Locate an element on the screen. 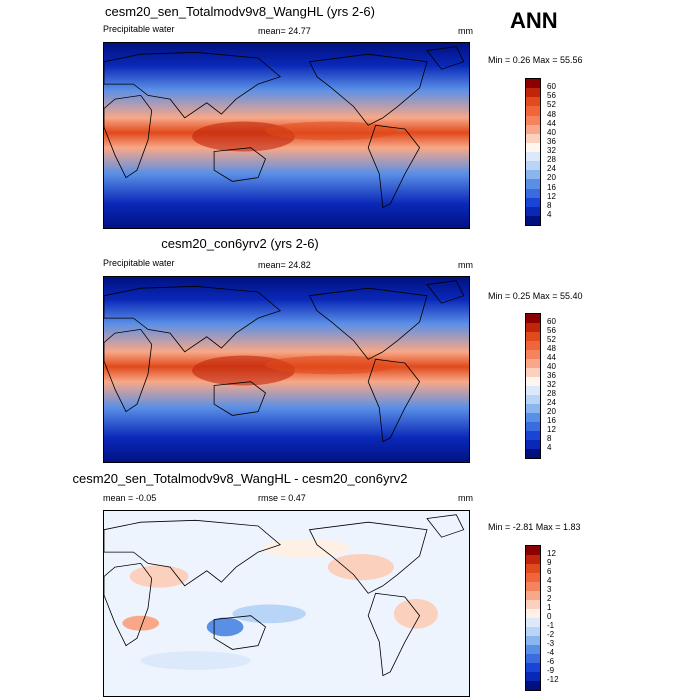  panel-1-mean: mean= 24.77 is located at coordinates (284, 31).